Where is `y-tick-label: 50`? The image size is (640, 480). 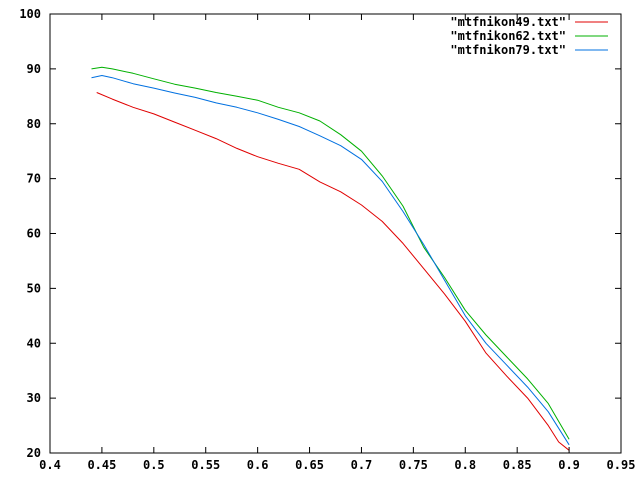 y-tick-label: 50 is located at coordinates (34, 288).